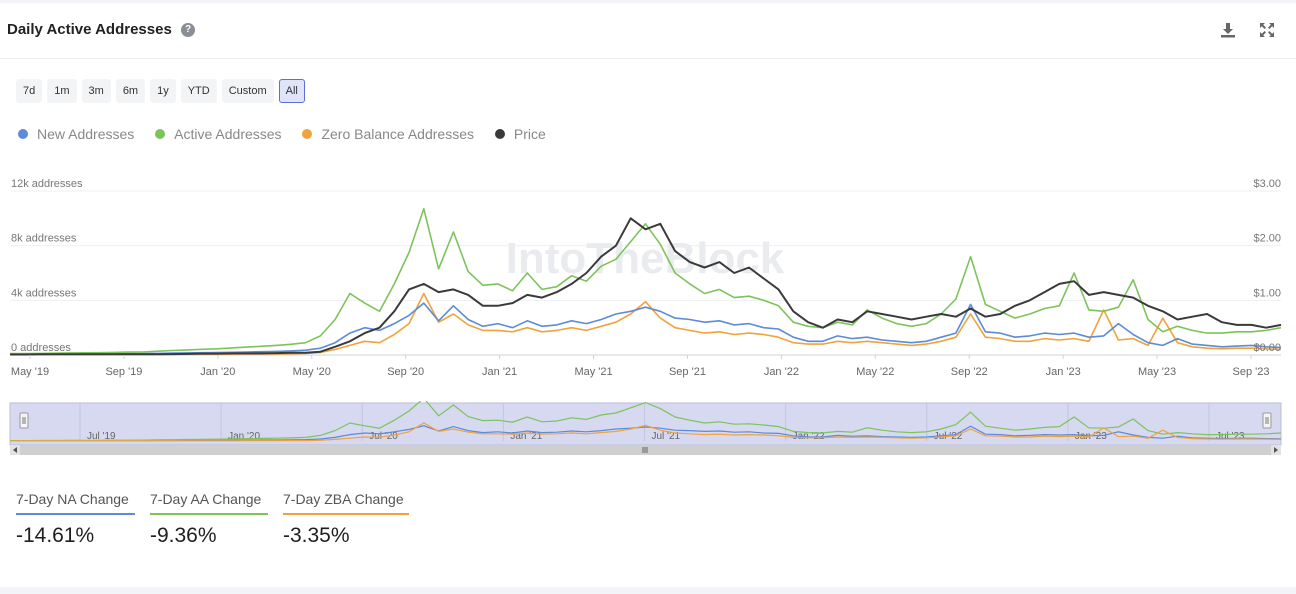 The width and height of the screenshot is (1296, 594). I want to click on legend-item-zero-balance-addresses: Zero Balance Addresses, so click(388, 134).